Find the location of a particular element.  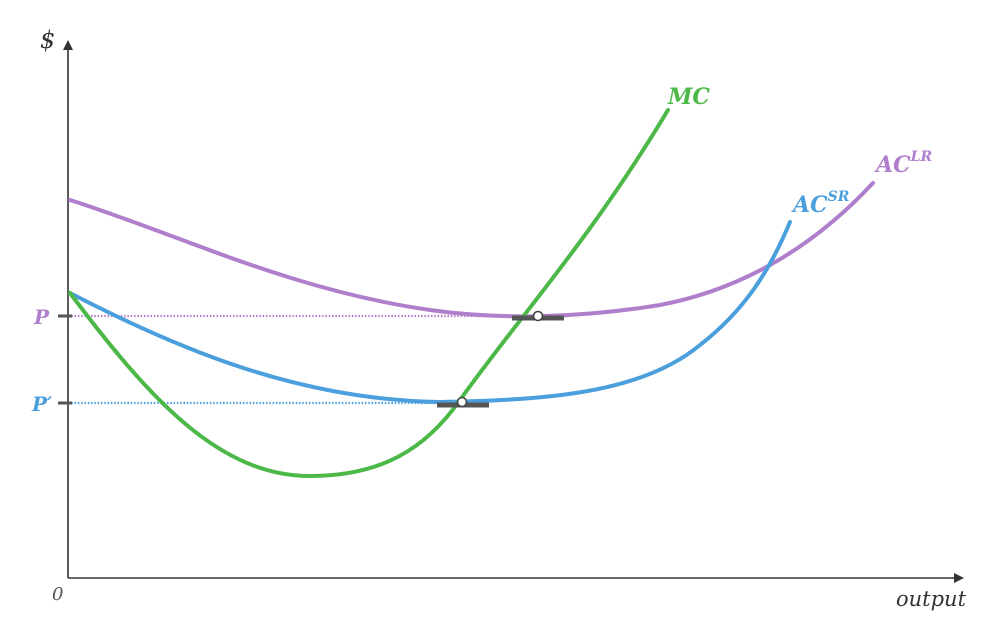

p-prime-marker-point is located at coordinates (462, 402).